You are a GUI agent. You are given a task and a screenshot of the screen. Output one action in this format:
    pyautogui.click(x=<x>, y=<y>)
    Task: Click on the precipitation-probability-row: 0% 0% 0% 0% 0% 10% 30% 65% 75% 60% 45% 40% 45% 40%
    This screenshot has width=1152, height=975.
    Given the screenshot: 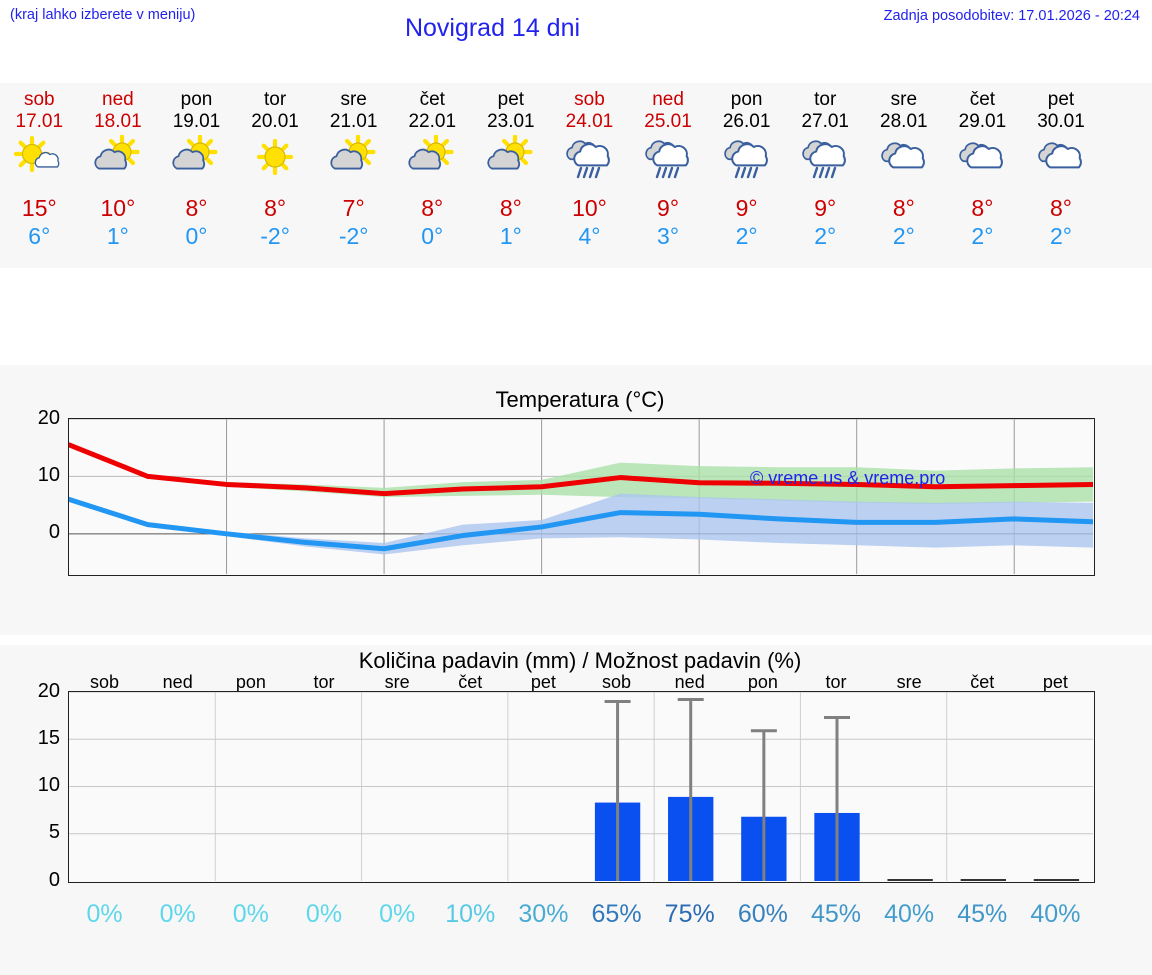 What is the action you would take?
    pyautogui.click(x=581, y=918)
    